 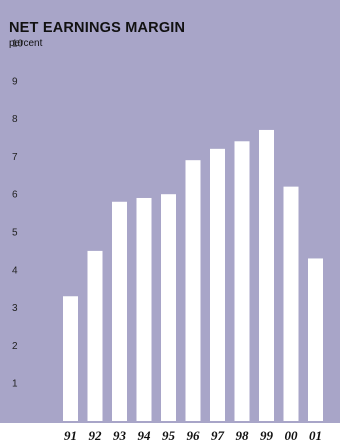 What do you see at coordinates (120, 435) in the screenshot?
I see `x-tick-label: 93` at bounding box center [120, 435].